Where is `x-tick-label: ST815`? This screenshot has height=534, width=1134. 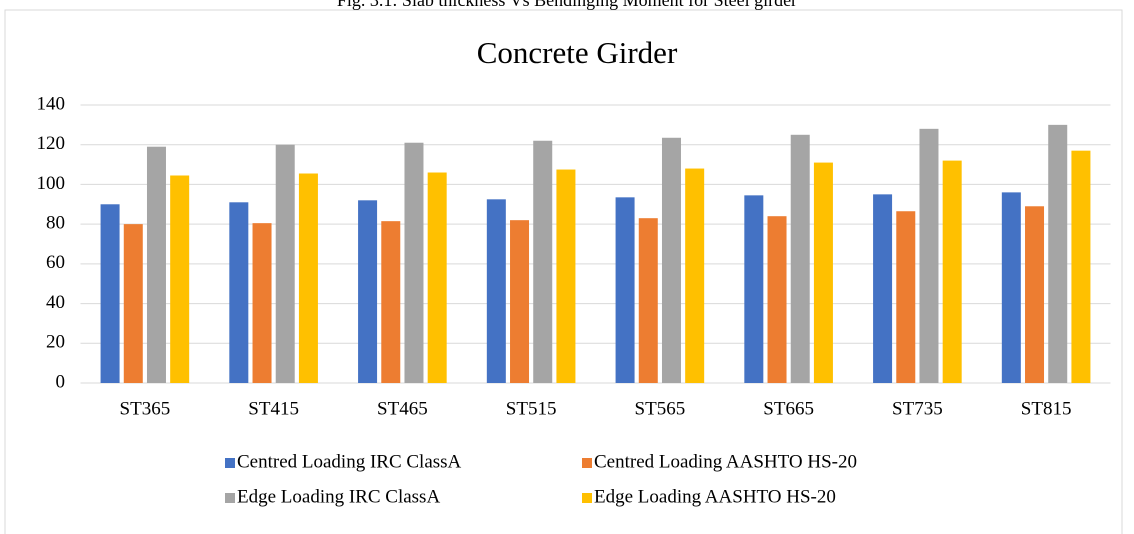
x-tick-label: ST815 is located at coordinates (1046, 408).